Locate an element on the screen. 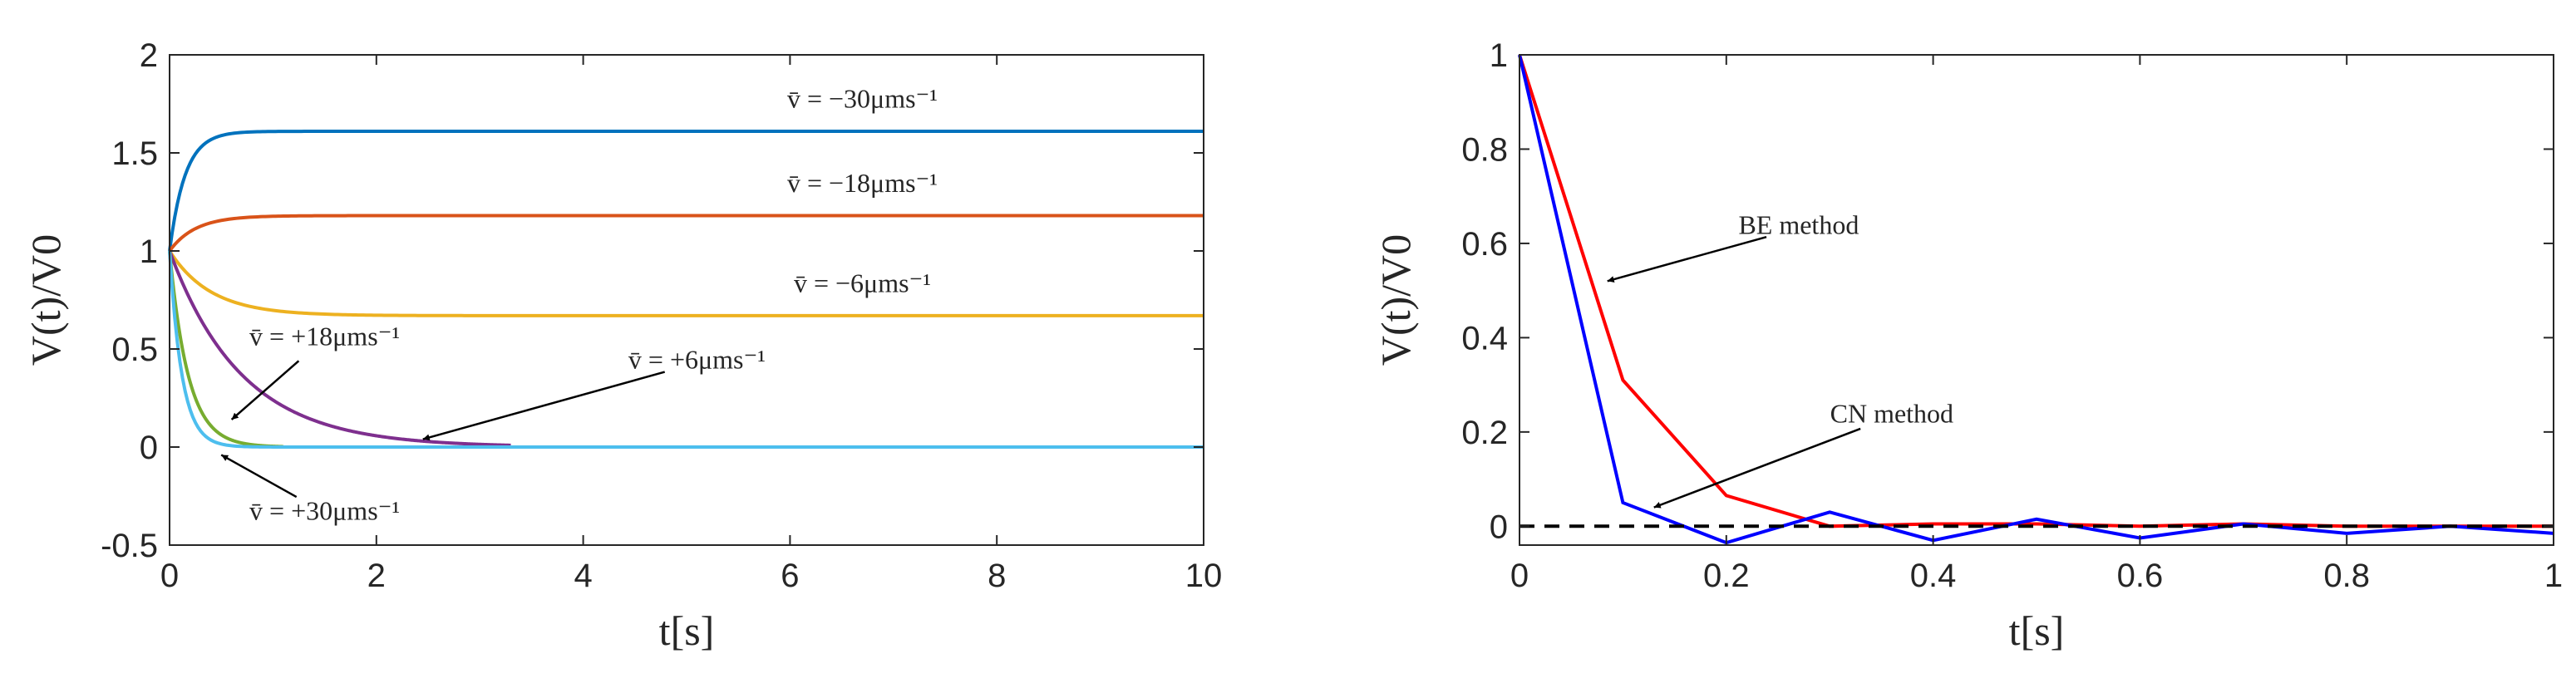 The image size is (2576, 693). right-x-tick-label: 0.6 is located at coordinates (2140, 576).